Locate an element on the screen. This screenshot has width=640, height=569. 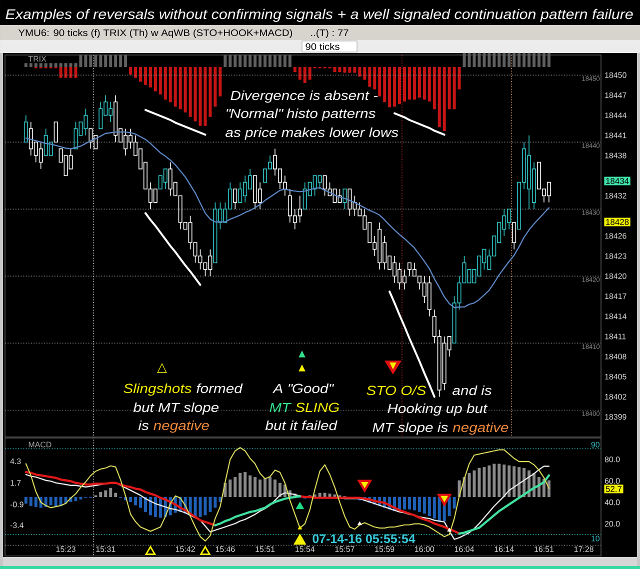
annotation: STO O/S is located at coordinates (396, 390).